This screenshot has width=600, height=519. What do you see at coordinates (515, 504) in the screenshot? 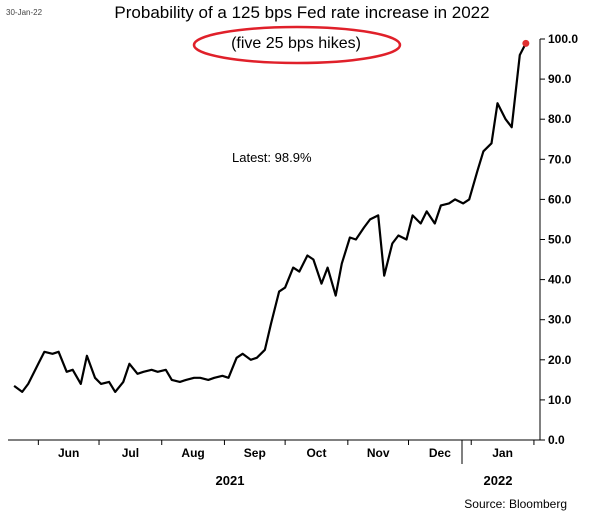
I see `source-note: Source: Bloomberg` at bounding box center [515, 504].